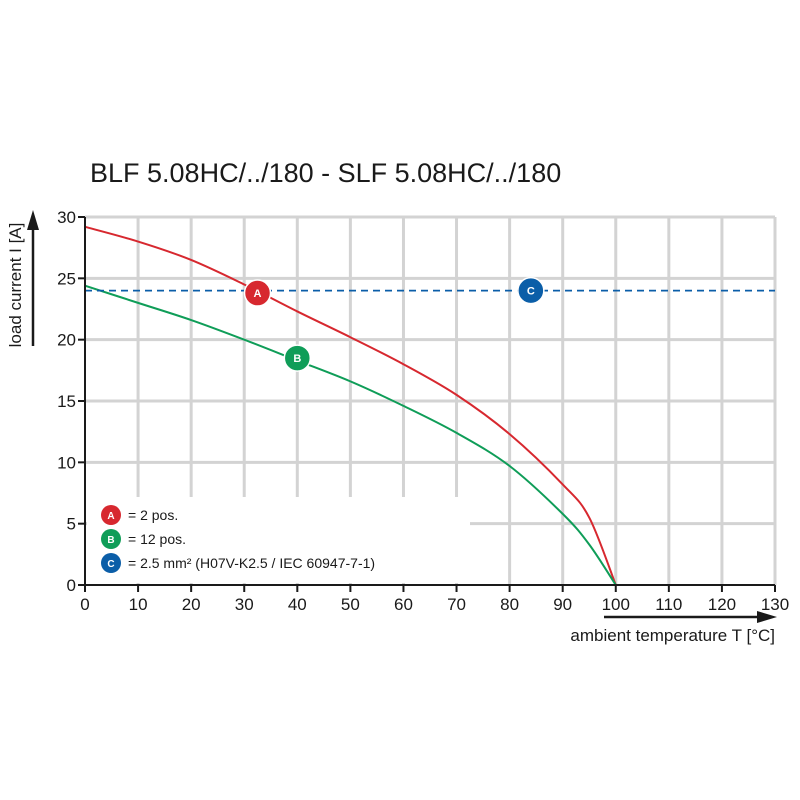 This screenshot has width=800, height=800. I want to click on x-tick-label-60: 60, so click(403, 604).